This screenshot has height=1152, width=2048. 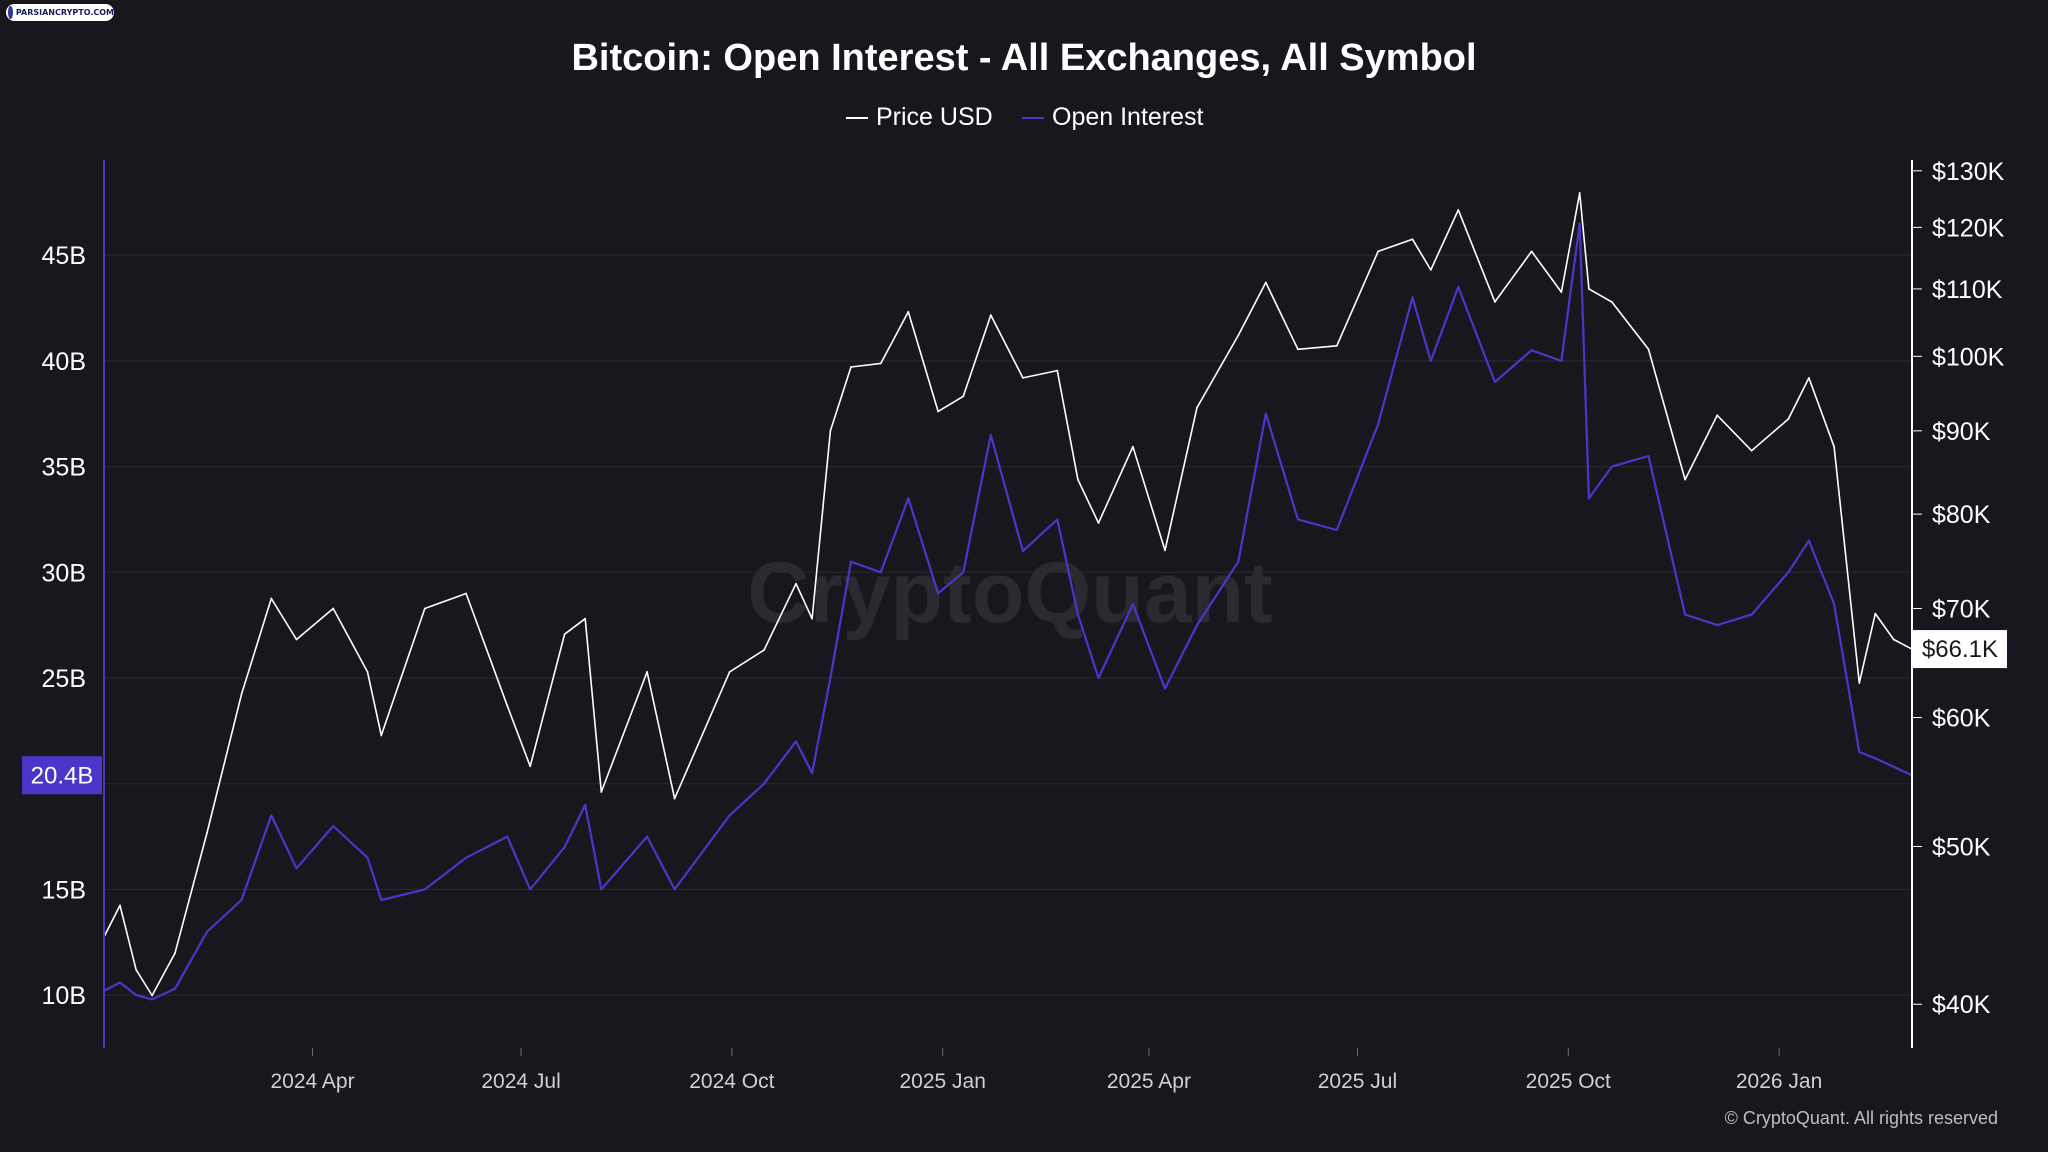 What do you see at coordinates (64, 626) in the screenshot?
I see `left-axis-ticks: 10B15B20B25B30B35B40B45B` at bounding box center [64, 626].